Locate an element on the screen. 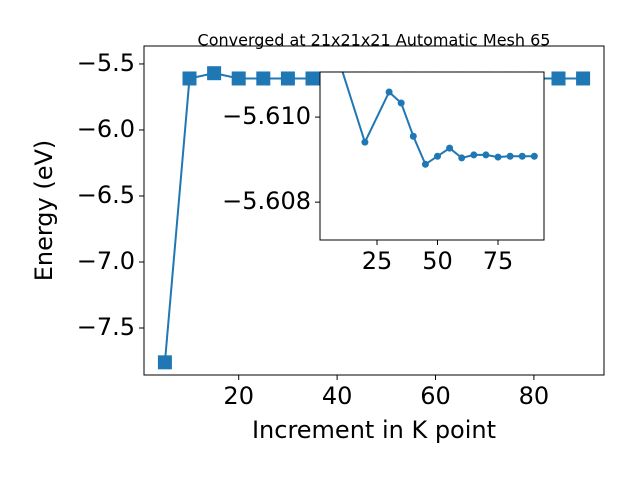  x-axis-label: Increment in K point is located at coordinates (374, 430).